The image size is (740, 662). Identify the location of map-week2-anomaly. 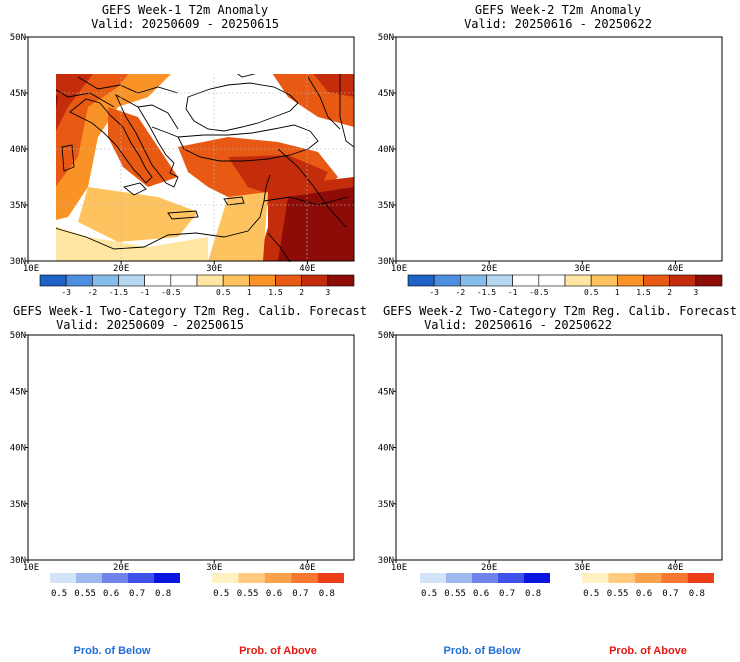
(559, 149).